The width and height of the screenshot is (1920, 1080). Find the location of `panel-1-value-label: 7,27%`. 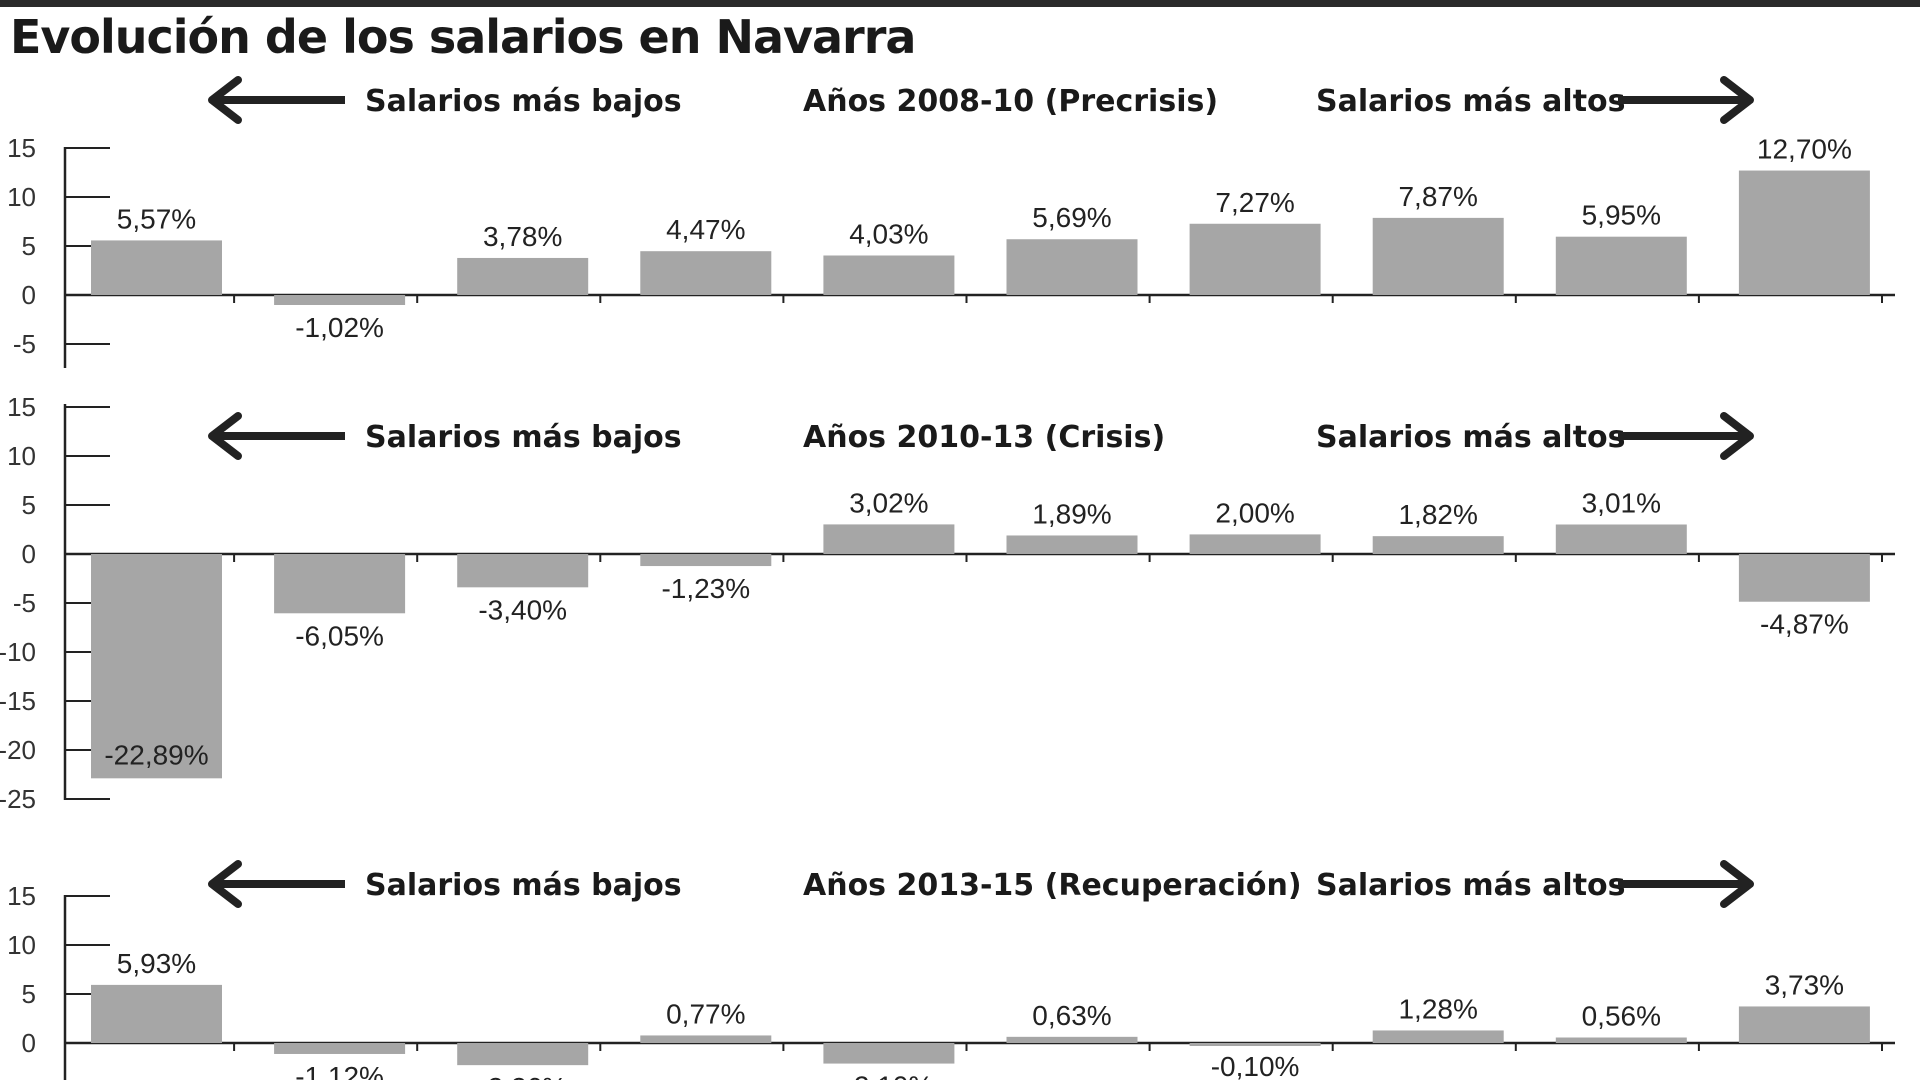

panel-1-value-label: 7,27% is located at coordinates (1254, 202).